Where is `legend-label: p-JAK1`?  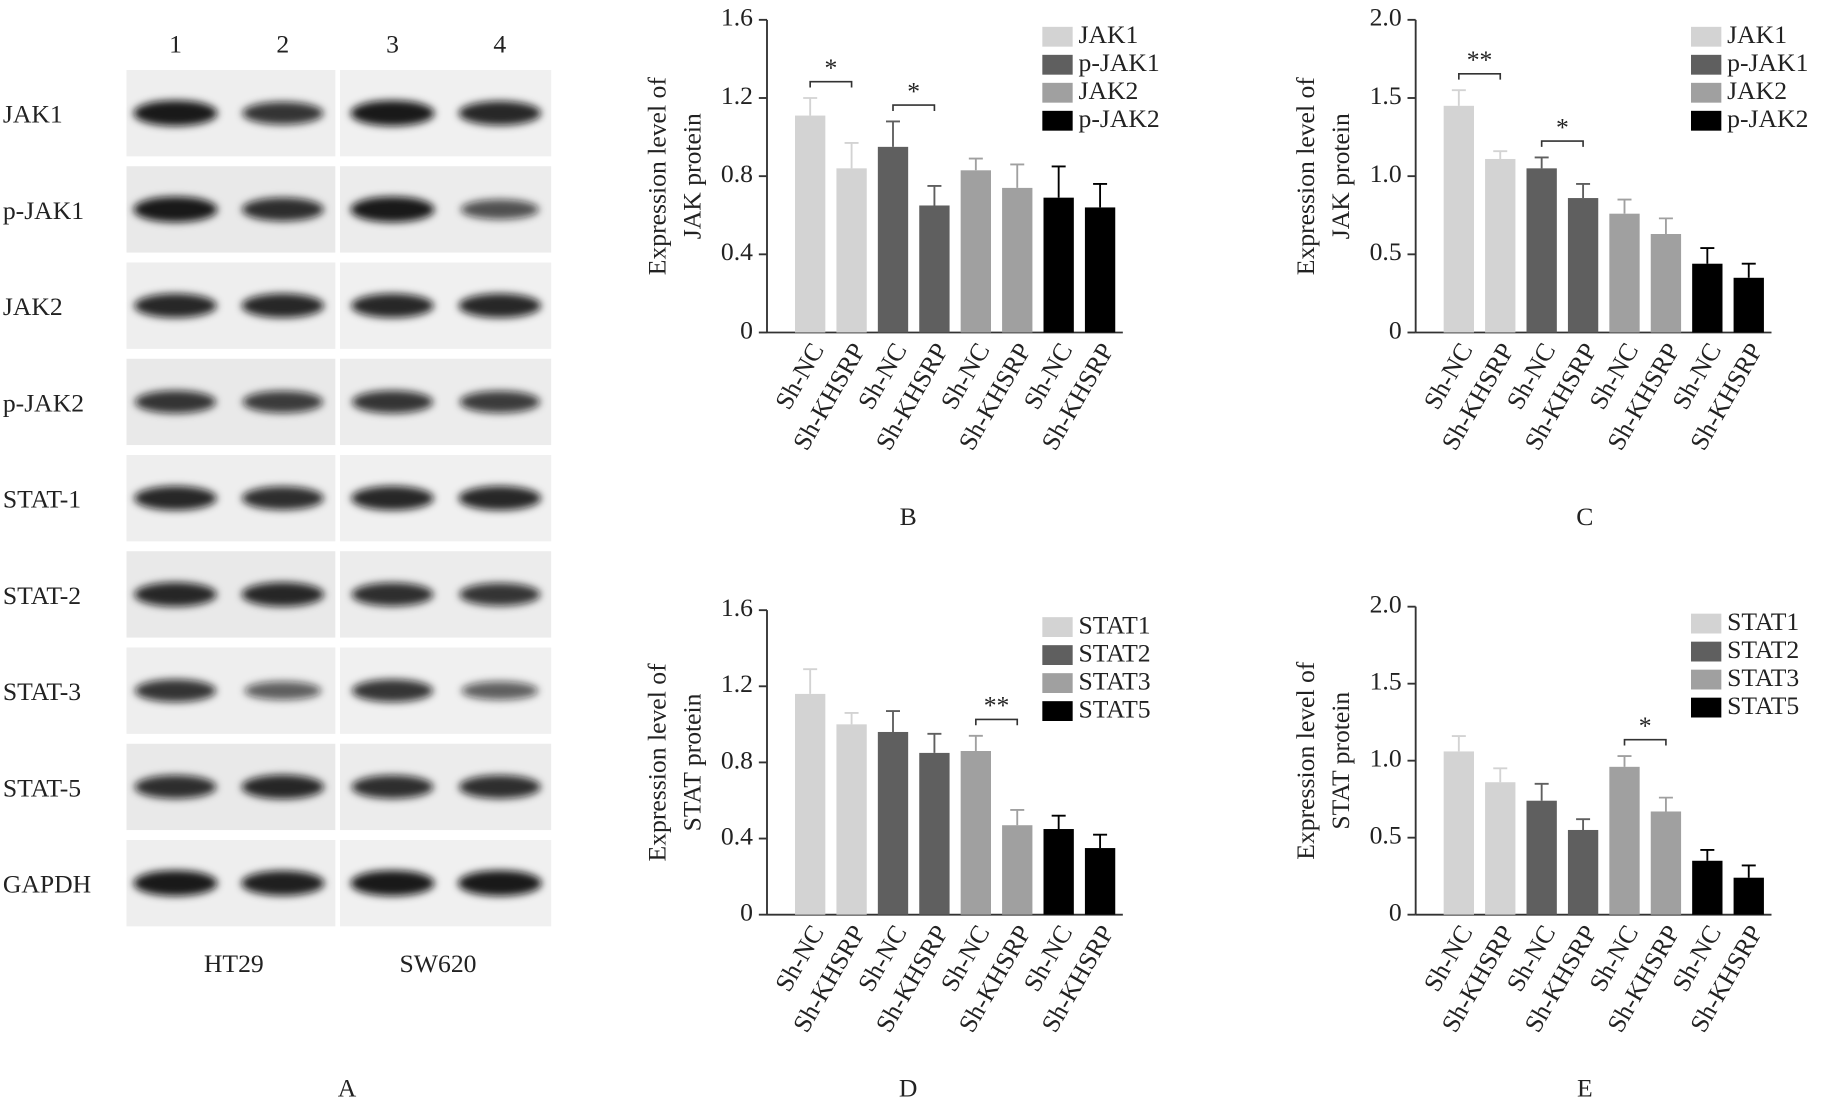 legend-label: p-JAK1 is located at coordinates (1119, 62).